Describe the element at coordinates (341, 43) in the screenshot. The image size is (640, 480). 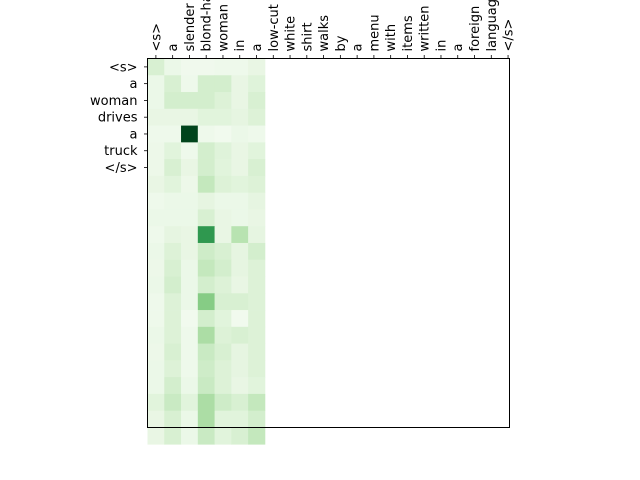
I see `x-tick-label: by` at that location.